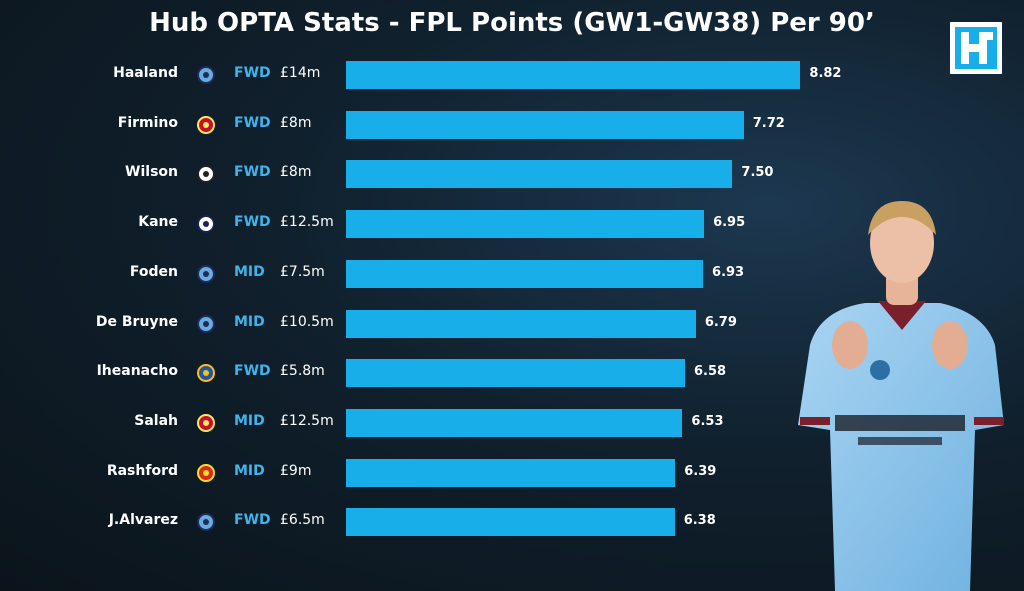  I want to click on leicester-crest-icon, so click(206, 373).